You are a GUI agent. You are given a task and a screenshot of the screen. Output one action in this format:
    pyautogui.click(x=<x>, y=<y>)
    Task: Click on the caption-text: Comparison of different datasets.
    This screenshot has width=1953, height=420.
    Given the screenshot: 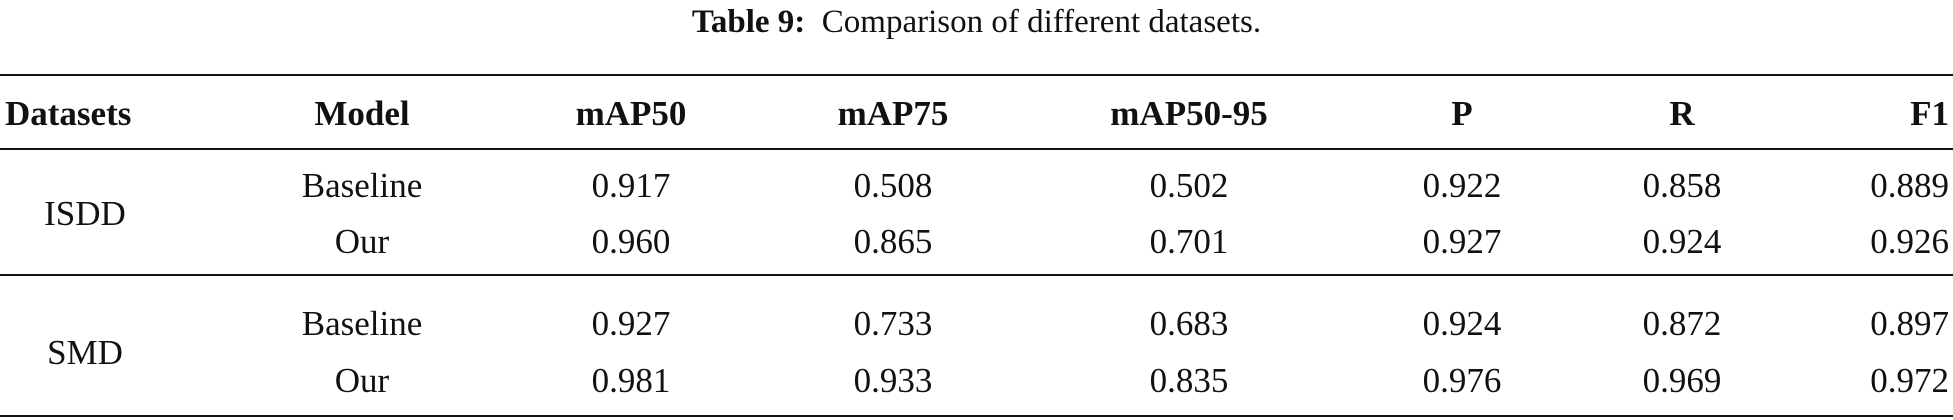 What is the action you would take?
    pyautogui.click(x=1041, y=22)
    